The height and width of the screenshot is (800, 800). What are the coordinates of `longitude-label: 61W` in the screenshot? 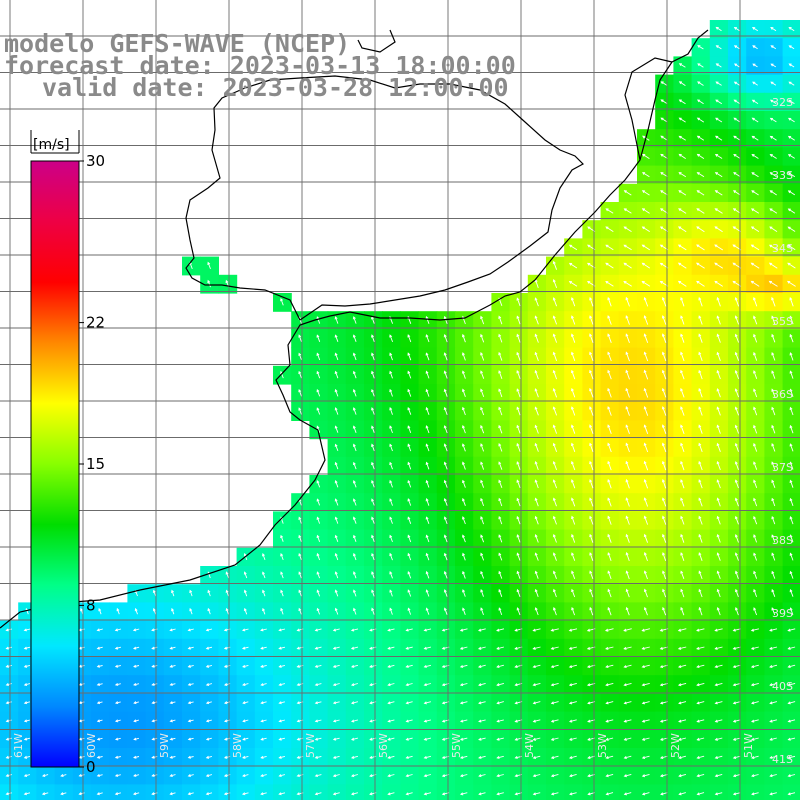 It's located at (18, 745).